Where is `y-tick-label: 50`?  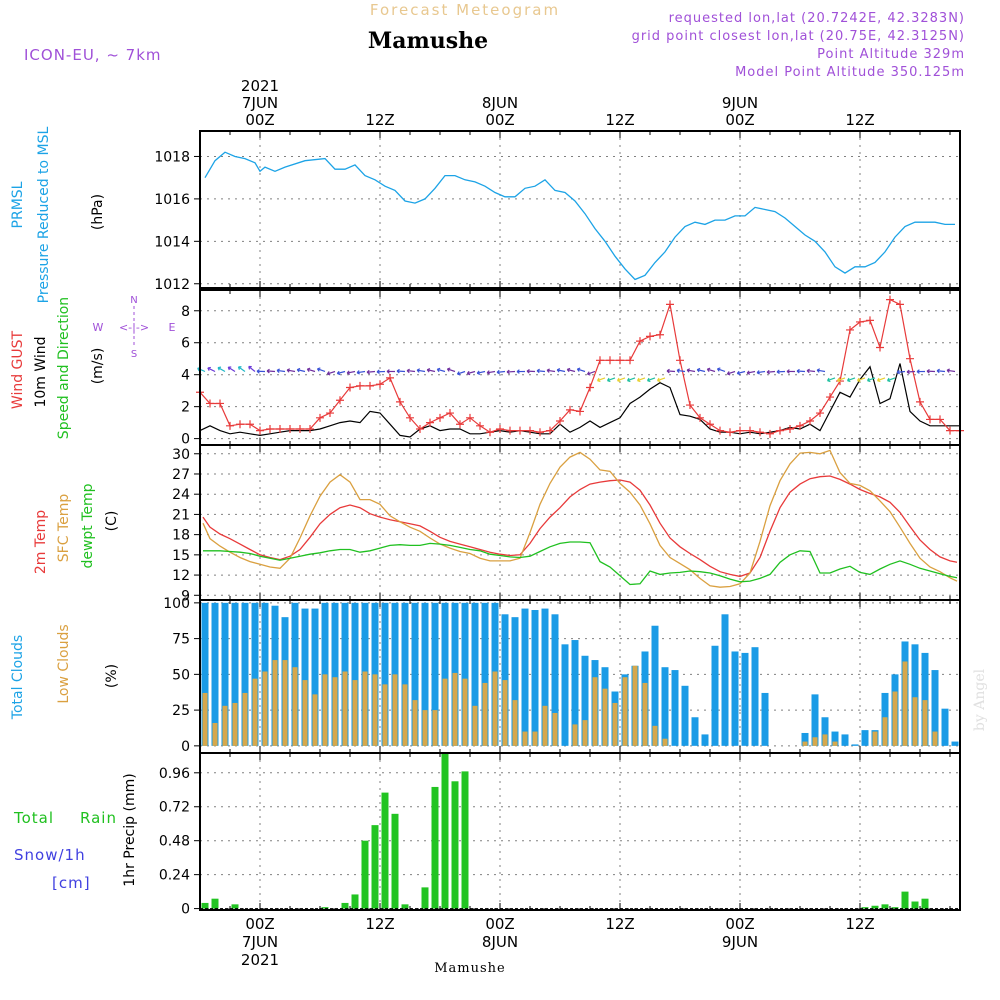
y-tick-label: 50 is located at coordinates (181, 675).